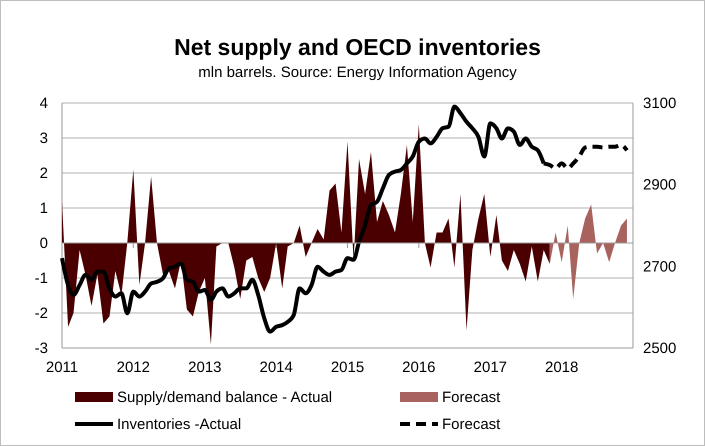 Image resolution: width=705 pixels, height=446 pixels. Describe the element at coordinates (41, 348) in the screenshot. I see `y-tick-label: -3` at that location.